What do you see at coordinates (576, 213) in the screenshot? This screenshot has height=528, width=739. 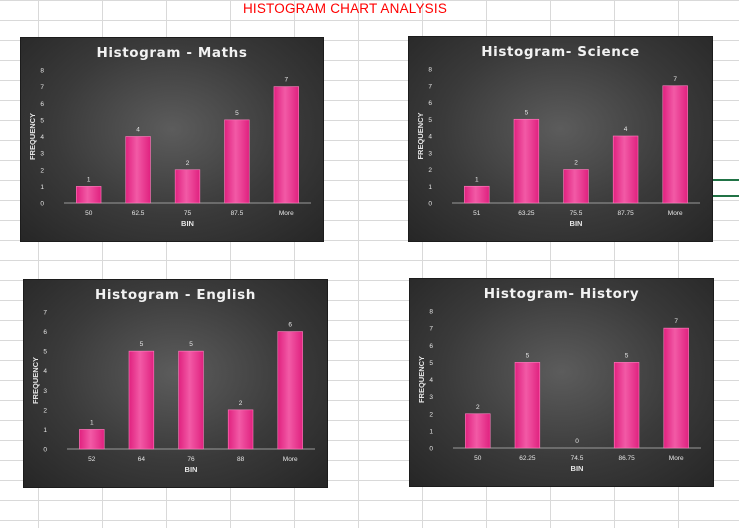 I see `x-tick-label: 75.5` at bounding box center [576, 213].